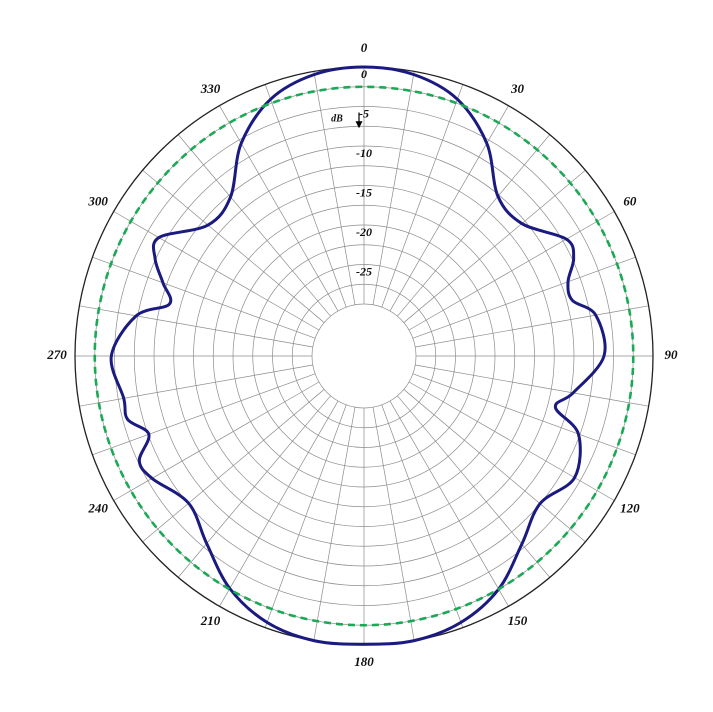 Image resolution: width=713 pixels, height=712 pixels. What do you see at coordinates (337, 119) in the screenshot?
I see `unit-label: dB` at bounding box center [337, 119].